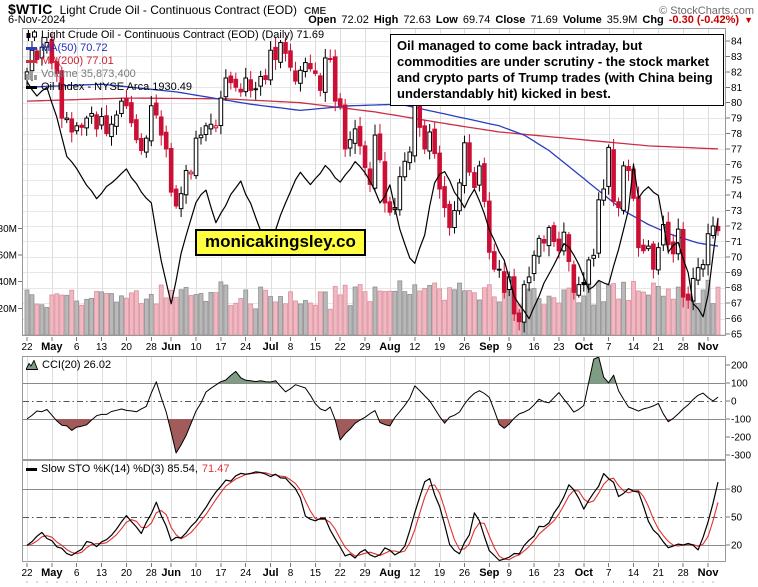  Describe the element at coordinates (535, 347) in the screenshot. I see `svg-text: 16` at that location.